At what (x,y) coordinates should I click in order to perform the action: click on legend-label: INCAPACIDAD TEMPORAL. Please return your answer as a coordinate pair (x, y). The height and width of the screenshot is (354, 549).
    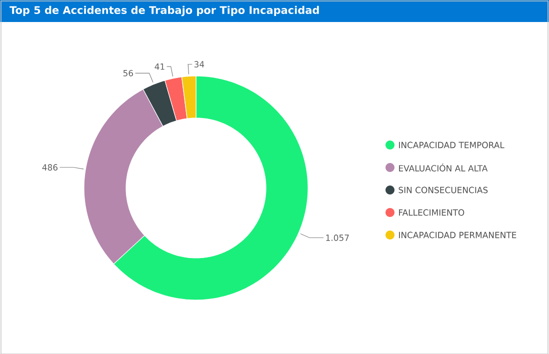
    Looking at the image, I should click on (451, 145).